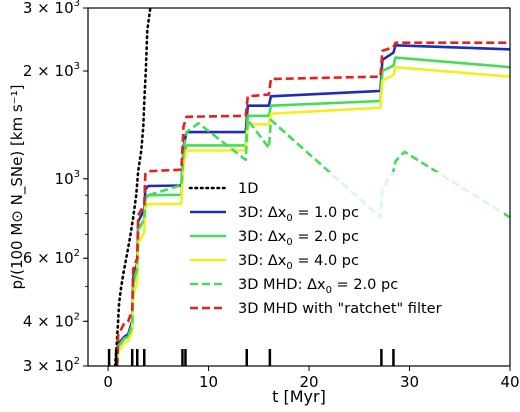  I want to click on x-tick-label-3: 30, so click(409, 382).